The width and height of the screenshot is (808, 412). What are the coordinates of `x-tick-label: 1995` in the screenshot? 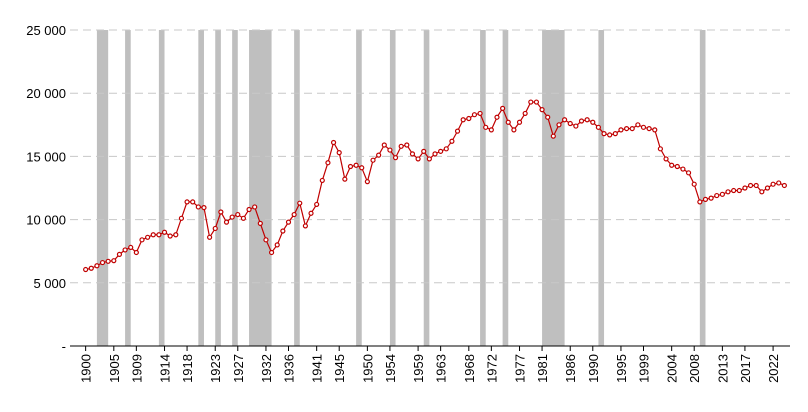 It's located at (621, 368).